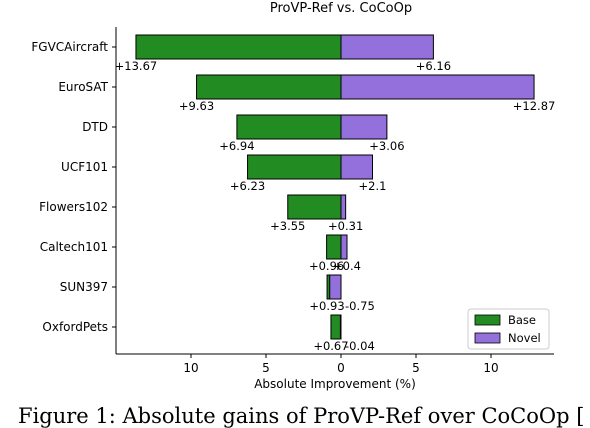 Image resolution: width=590 pixels, height=428 pixels. What do you see at coordinates (236, 146) in the screenshot?
I see `label-base-dtd: +6.94` at bounding box center [236, 146].